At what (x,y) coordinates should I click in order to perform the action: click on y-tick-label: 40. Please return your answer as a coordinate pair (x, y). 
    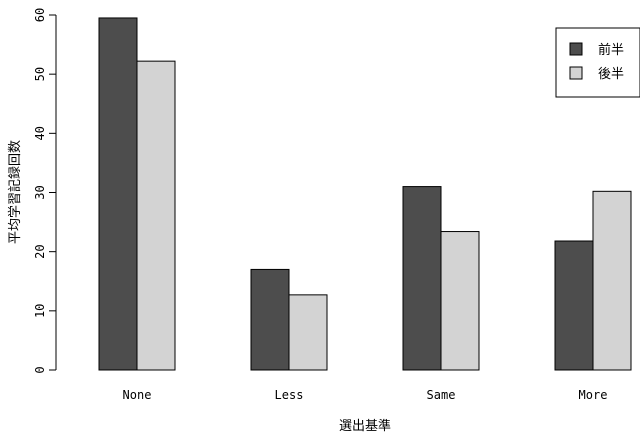
    Looking at the image, I should click on (40, 133).